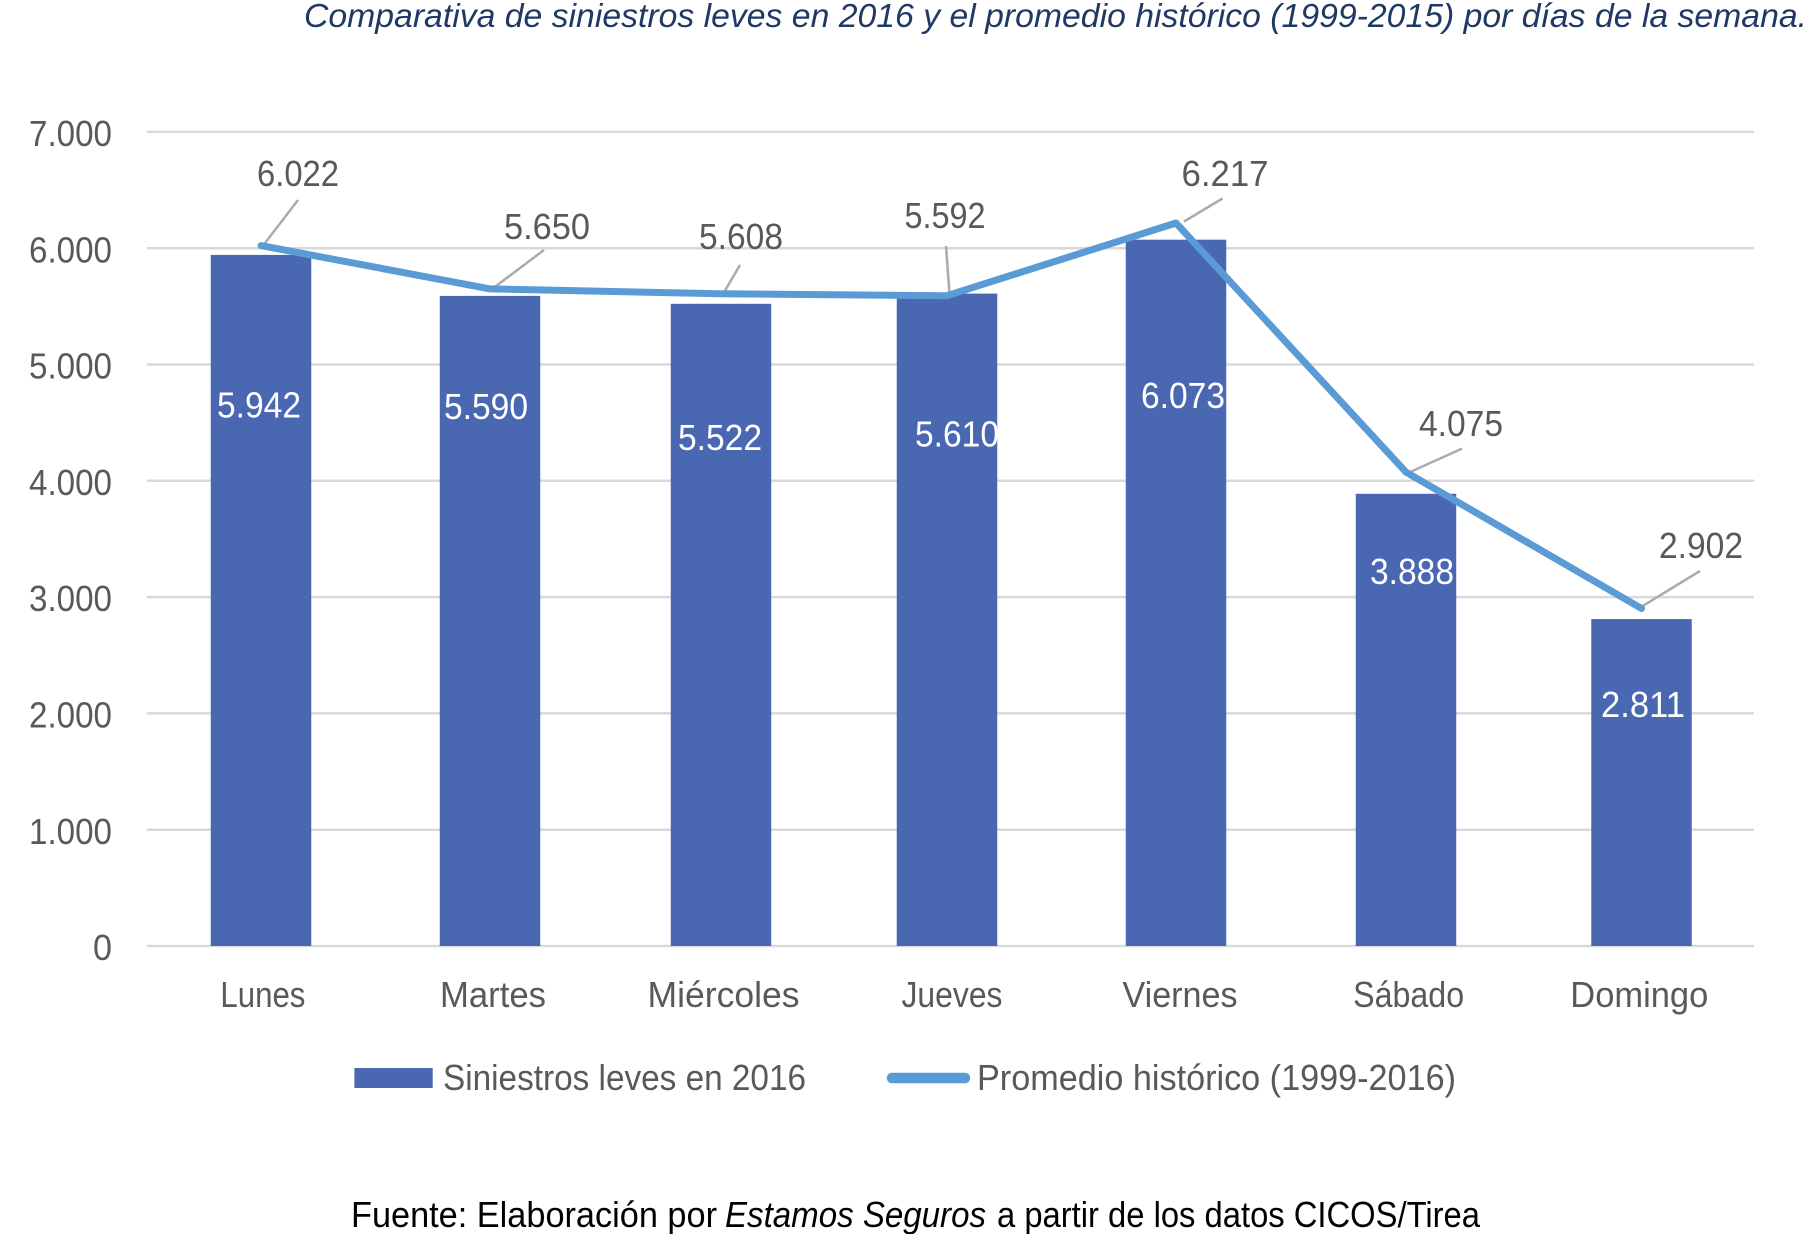  What do you see at coordinates (70, 133) in the screenshot?
I see `svg-text: 7.000` at bounding box center [70, 133].